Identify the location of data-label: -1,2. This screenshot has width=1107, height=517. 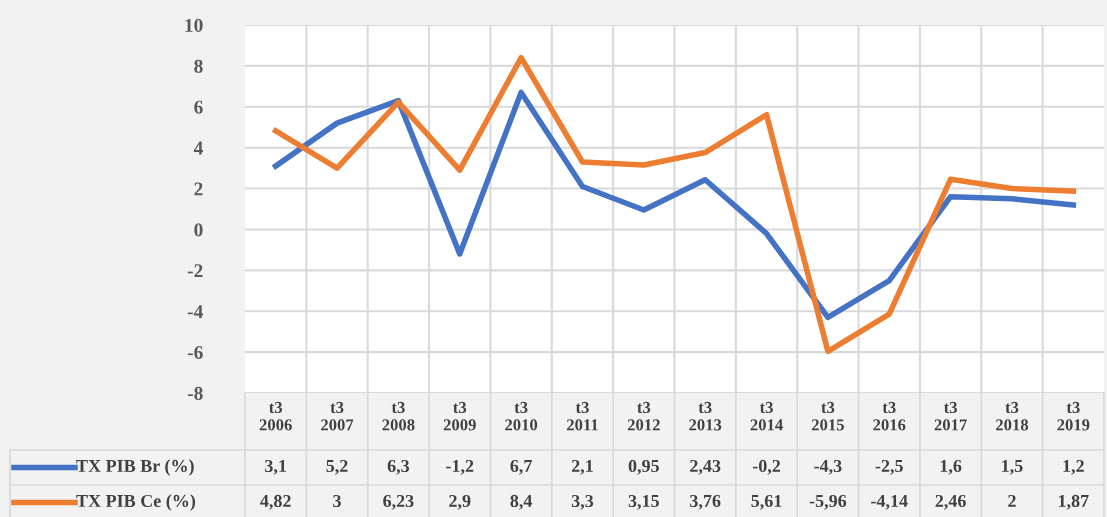
(460, 467).